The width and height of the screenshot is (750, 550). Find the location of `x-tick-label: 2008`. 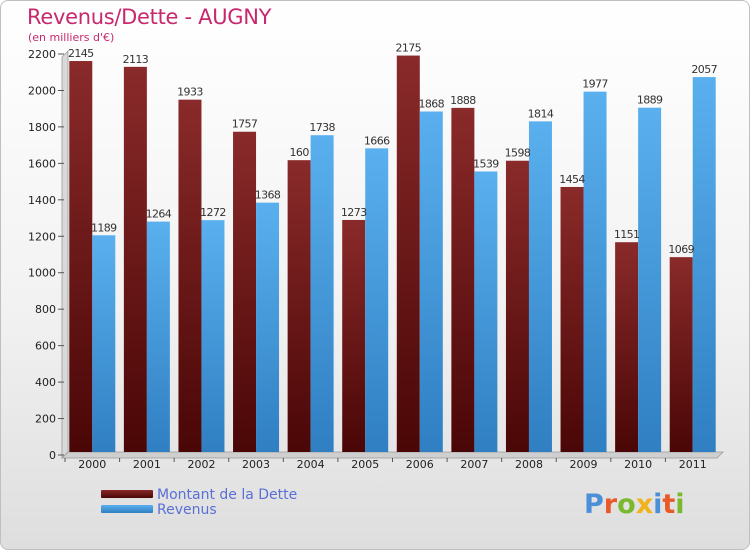

x-tick-label: 2008 is located at coordinates (529, 464).